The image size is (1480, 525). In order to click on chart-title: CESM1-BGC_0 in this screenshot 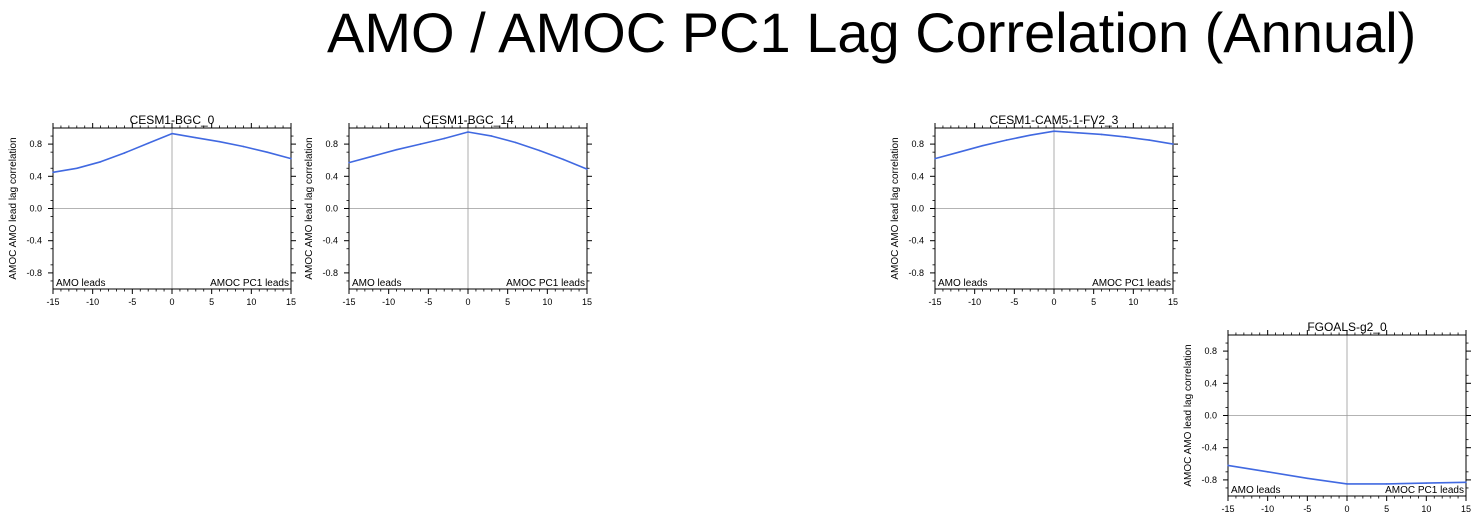, I will do `click(172, 120)`.